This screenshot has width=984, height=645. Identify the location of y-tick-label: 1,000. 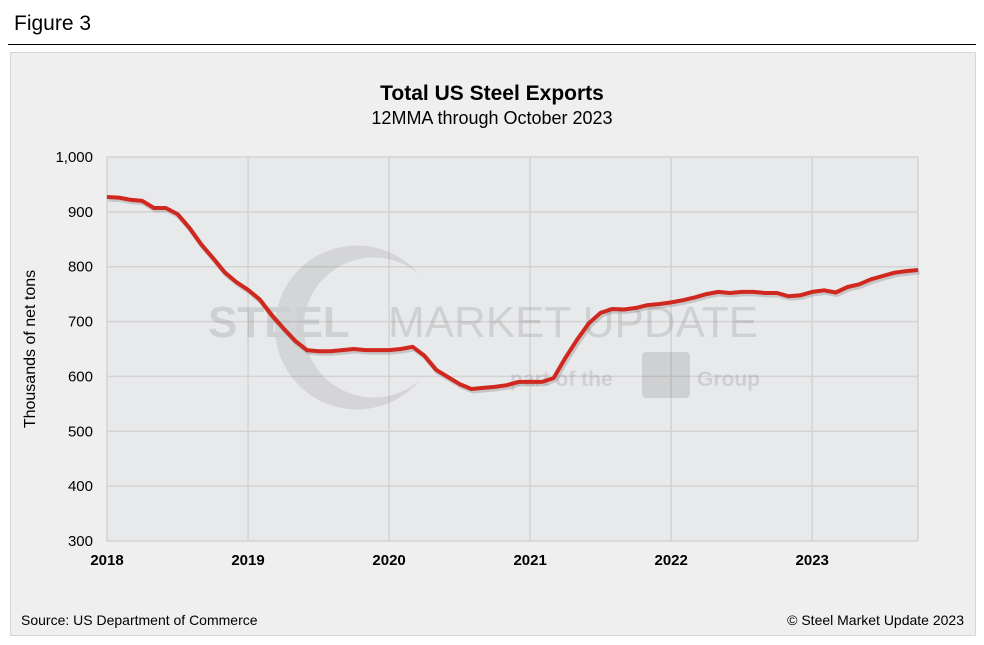
(74, 157).